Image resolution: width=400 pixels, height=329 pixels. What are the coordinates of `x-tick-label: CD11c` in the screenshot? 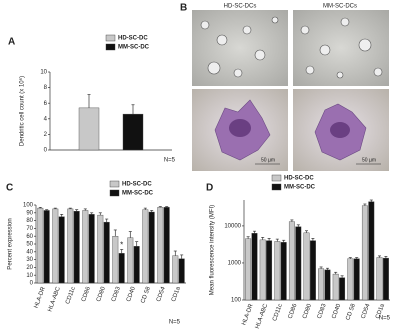 It's located at (278, 312).